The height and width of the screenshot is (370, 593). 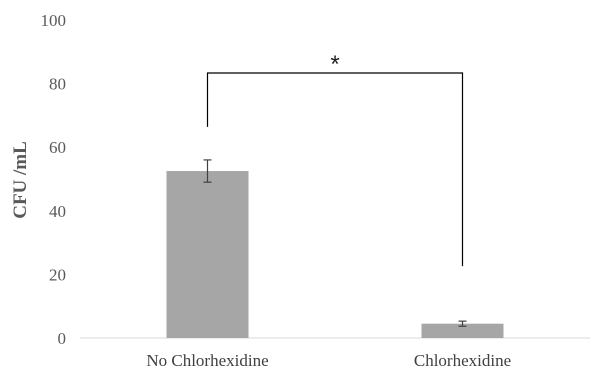 I want to click on y-tick-label: 0, so click(x=62, y=338).